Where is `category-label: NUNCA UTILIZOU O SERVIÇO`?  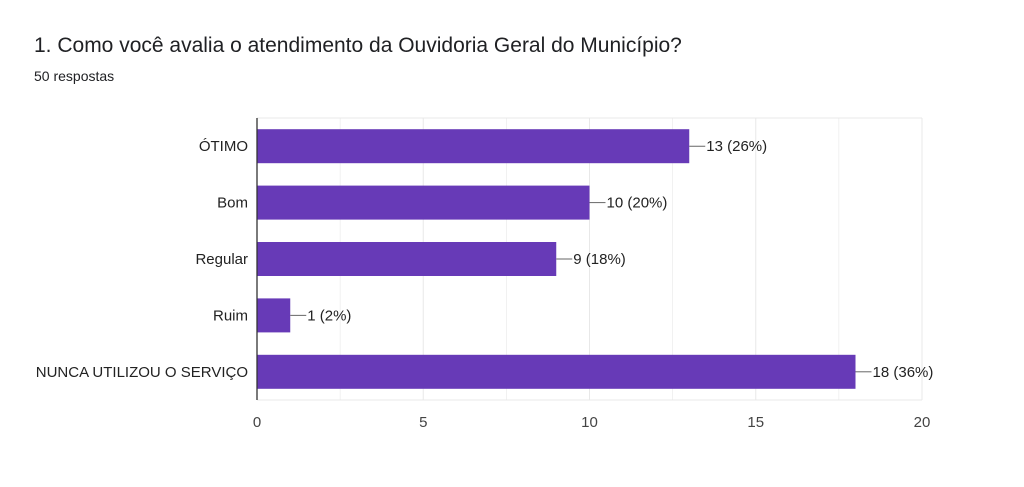 category-label: NUNCA UTILIZOU O SERVIÇO is located at coordinates (142, 372).